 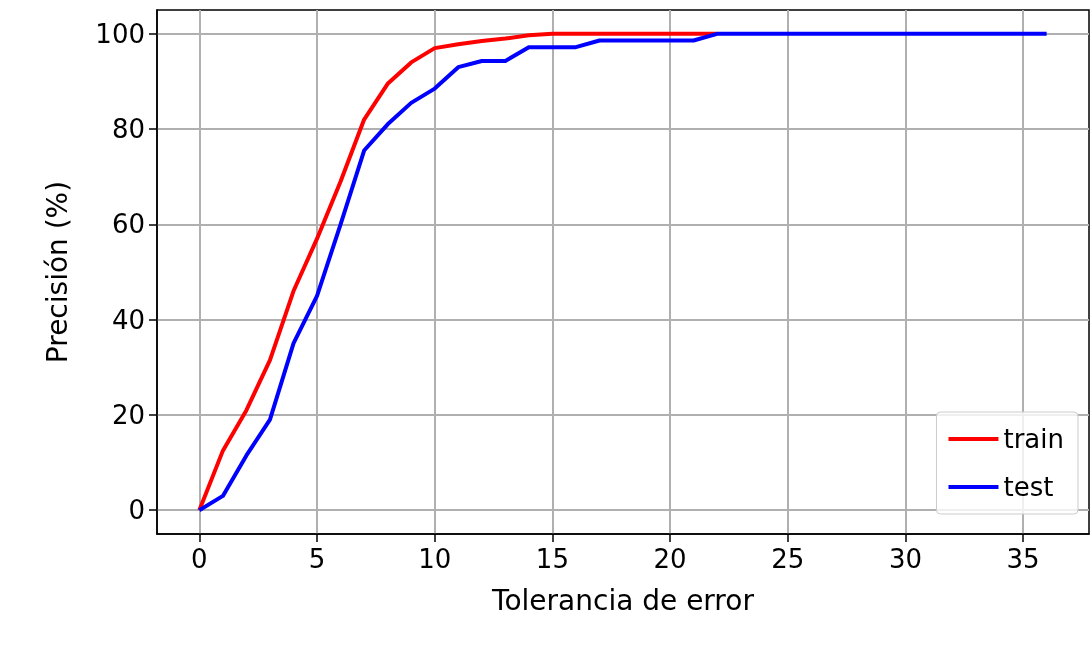 I want to click on x-tick-label: 35, so click(x=1023, y=559).